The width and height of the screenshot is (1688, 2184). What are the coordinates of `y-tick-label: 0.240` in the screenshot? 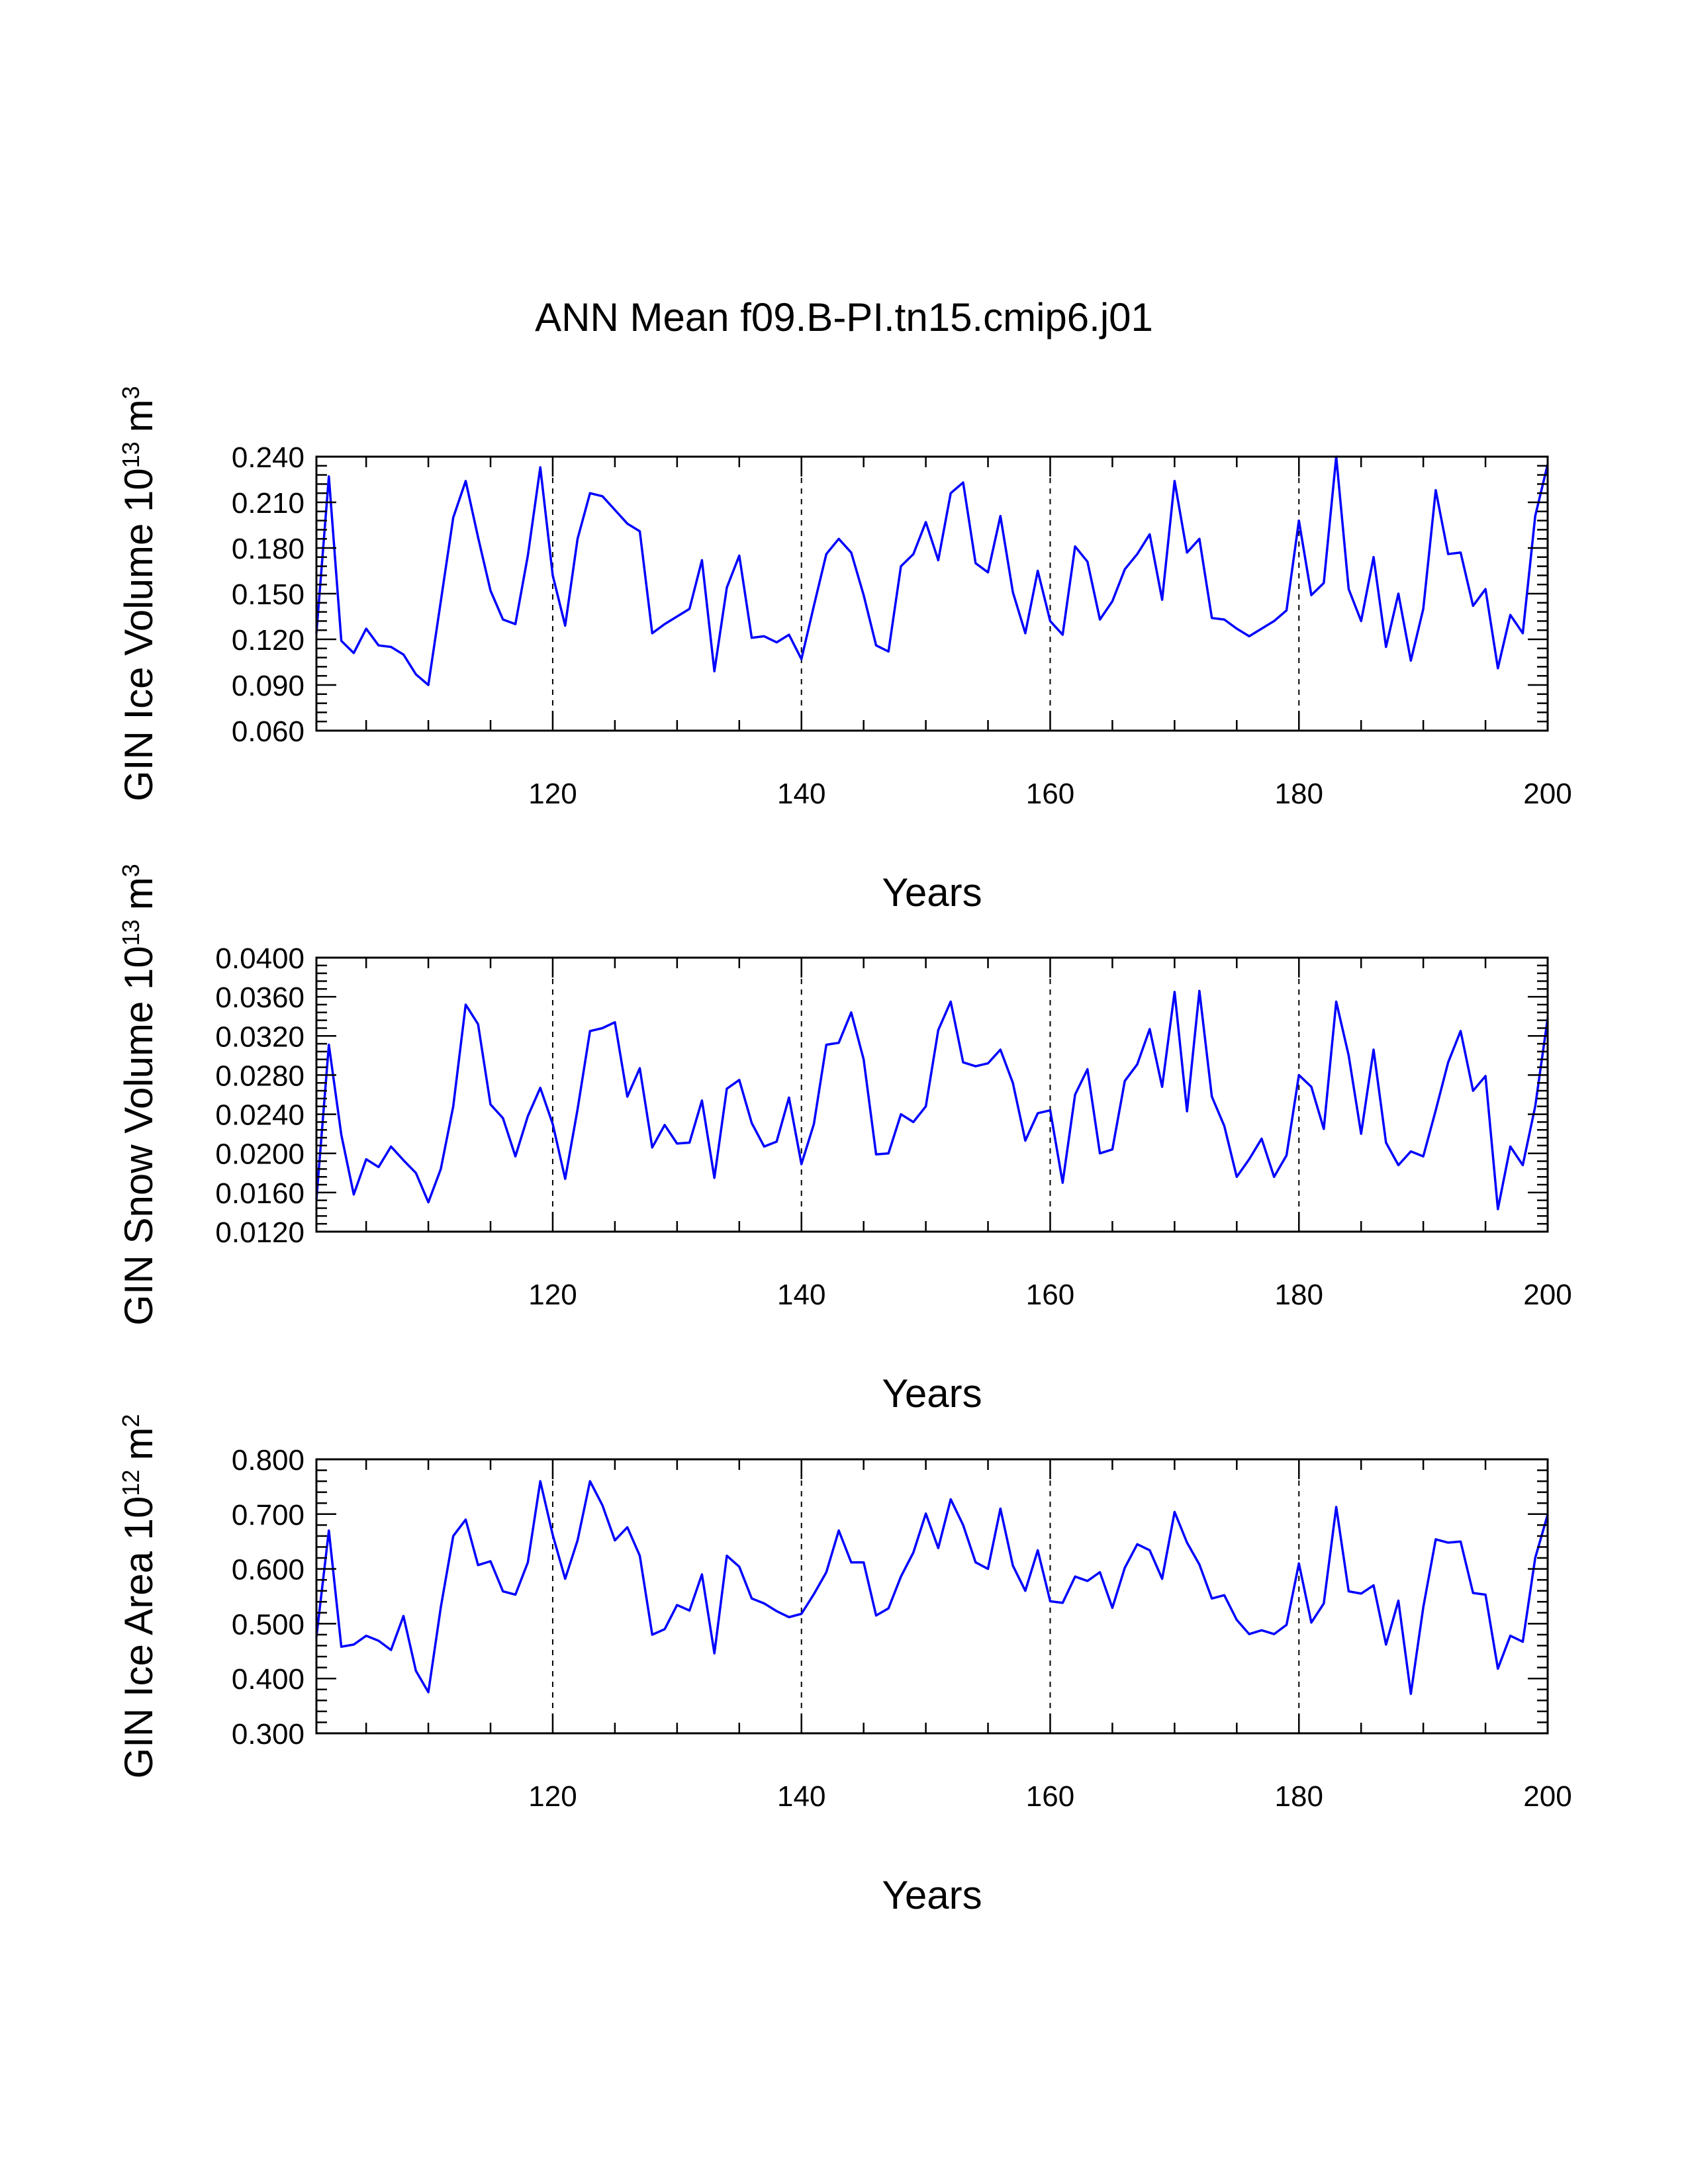 It's located at (268, 457).